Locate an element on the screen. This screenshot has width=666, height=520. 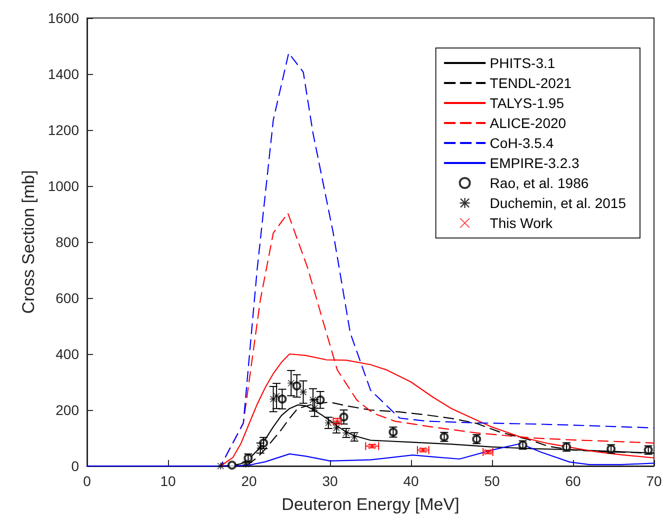
x-tick-label: 0 is located at coordinates (87, 481).